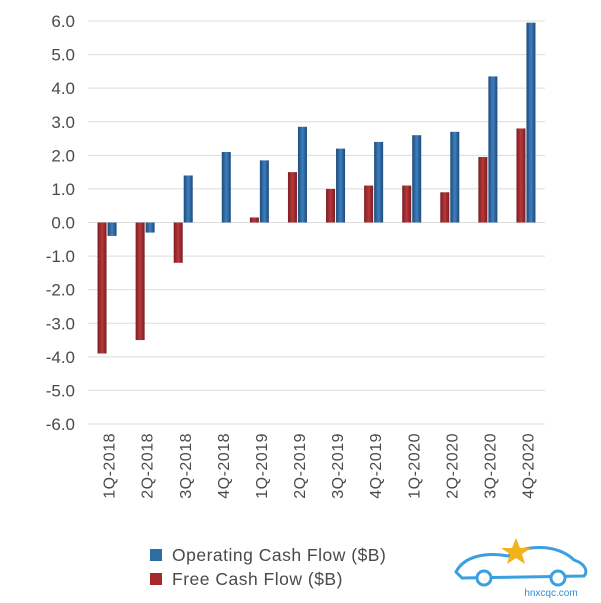 Image resolution: width=601 pixels, height=603 pixels. I want to click on x-tick-label: 3Q-2020, so click(490, 466).